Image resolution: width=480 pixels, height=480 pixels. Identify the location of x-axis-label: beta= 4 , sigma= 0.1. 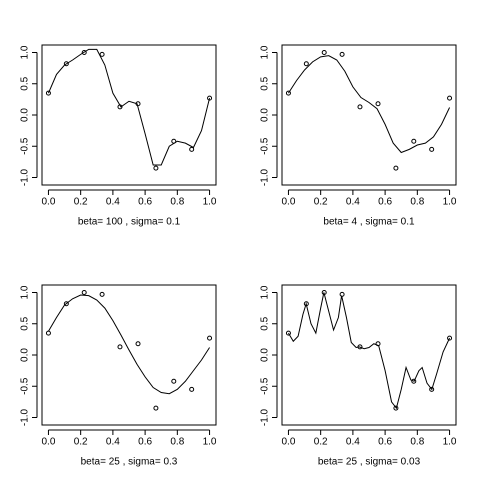
(369, 222).